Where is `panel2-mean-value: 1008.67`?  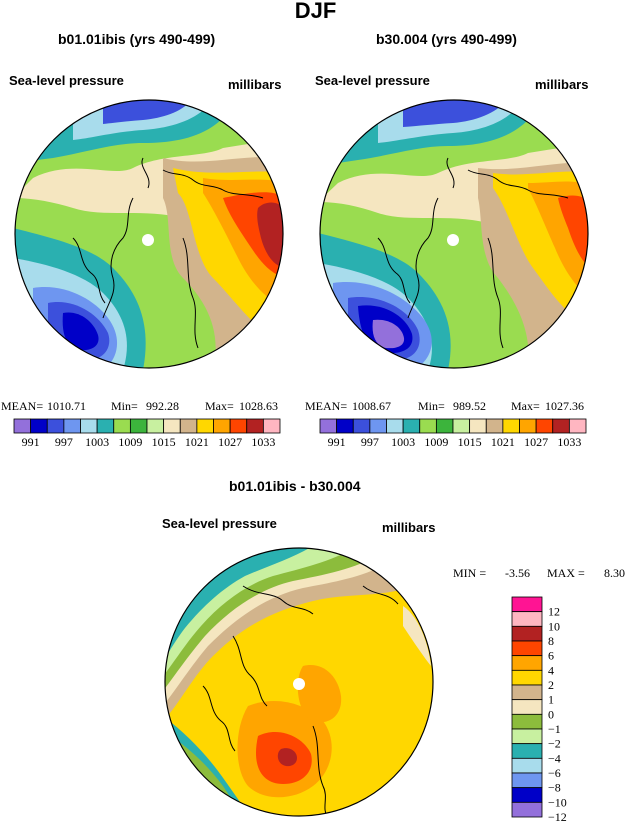
panel2-mean-value: 1008.67 is located at coordinates (371, 406).